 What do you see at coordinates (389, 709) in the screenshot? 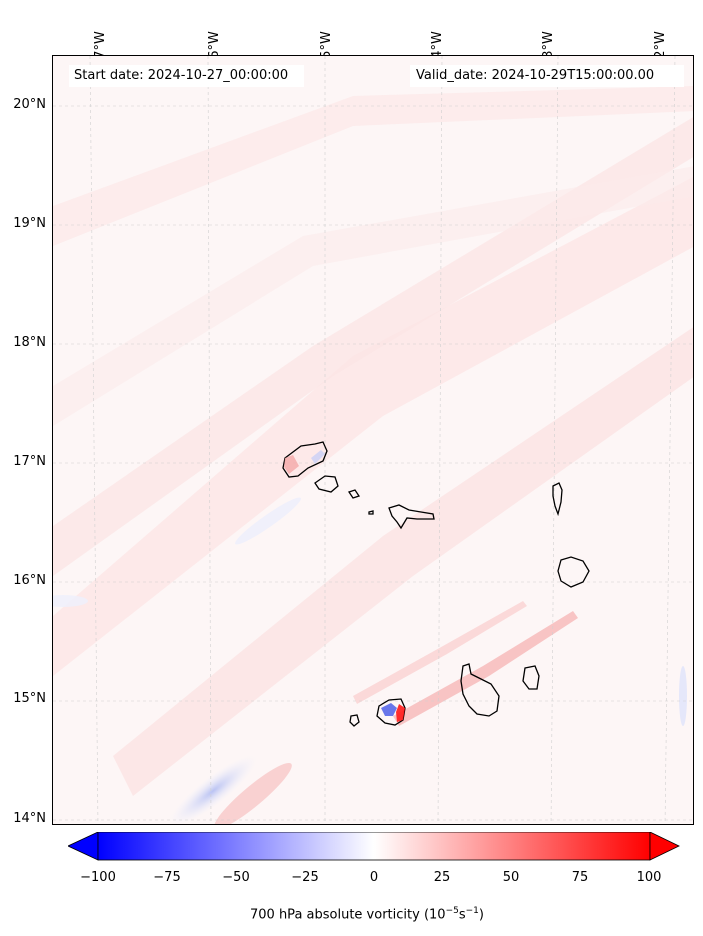
I see `negative-vorticity-core` at bounding box center [389, 709].